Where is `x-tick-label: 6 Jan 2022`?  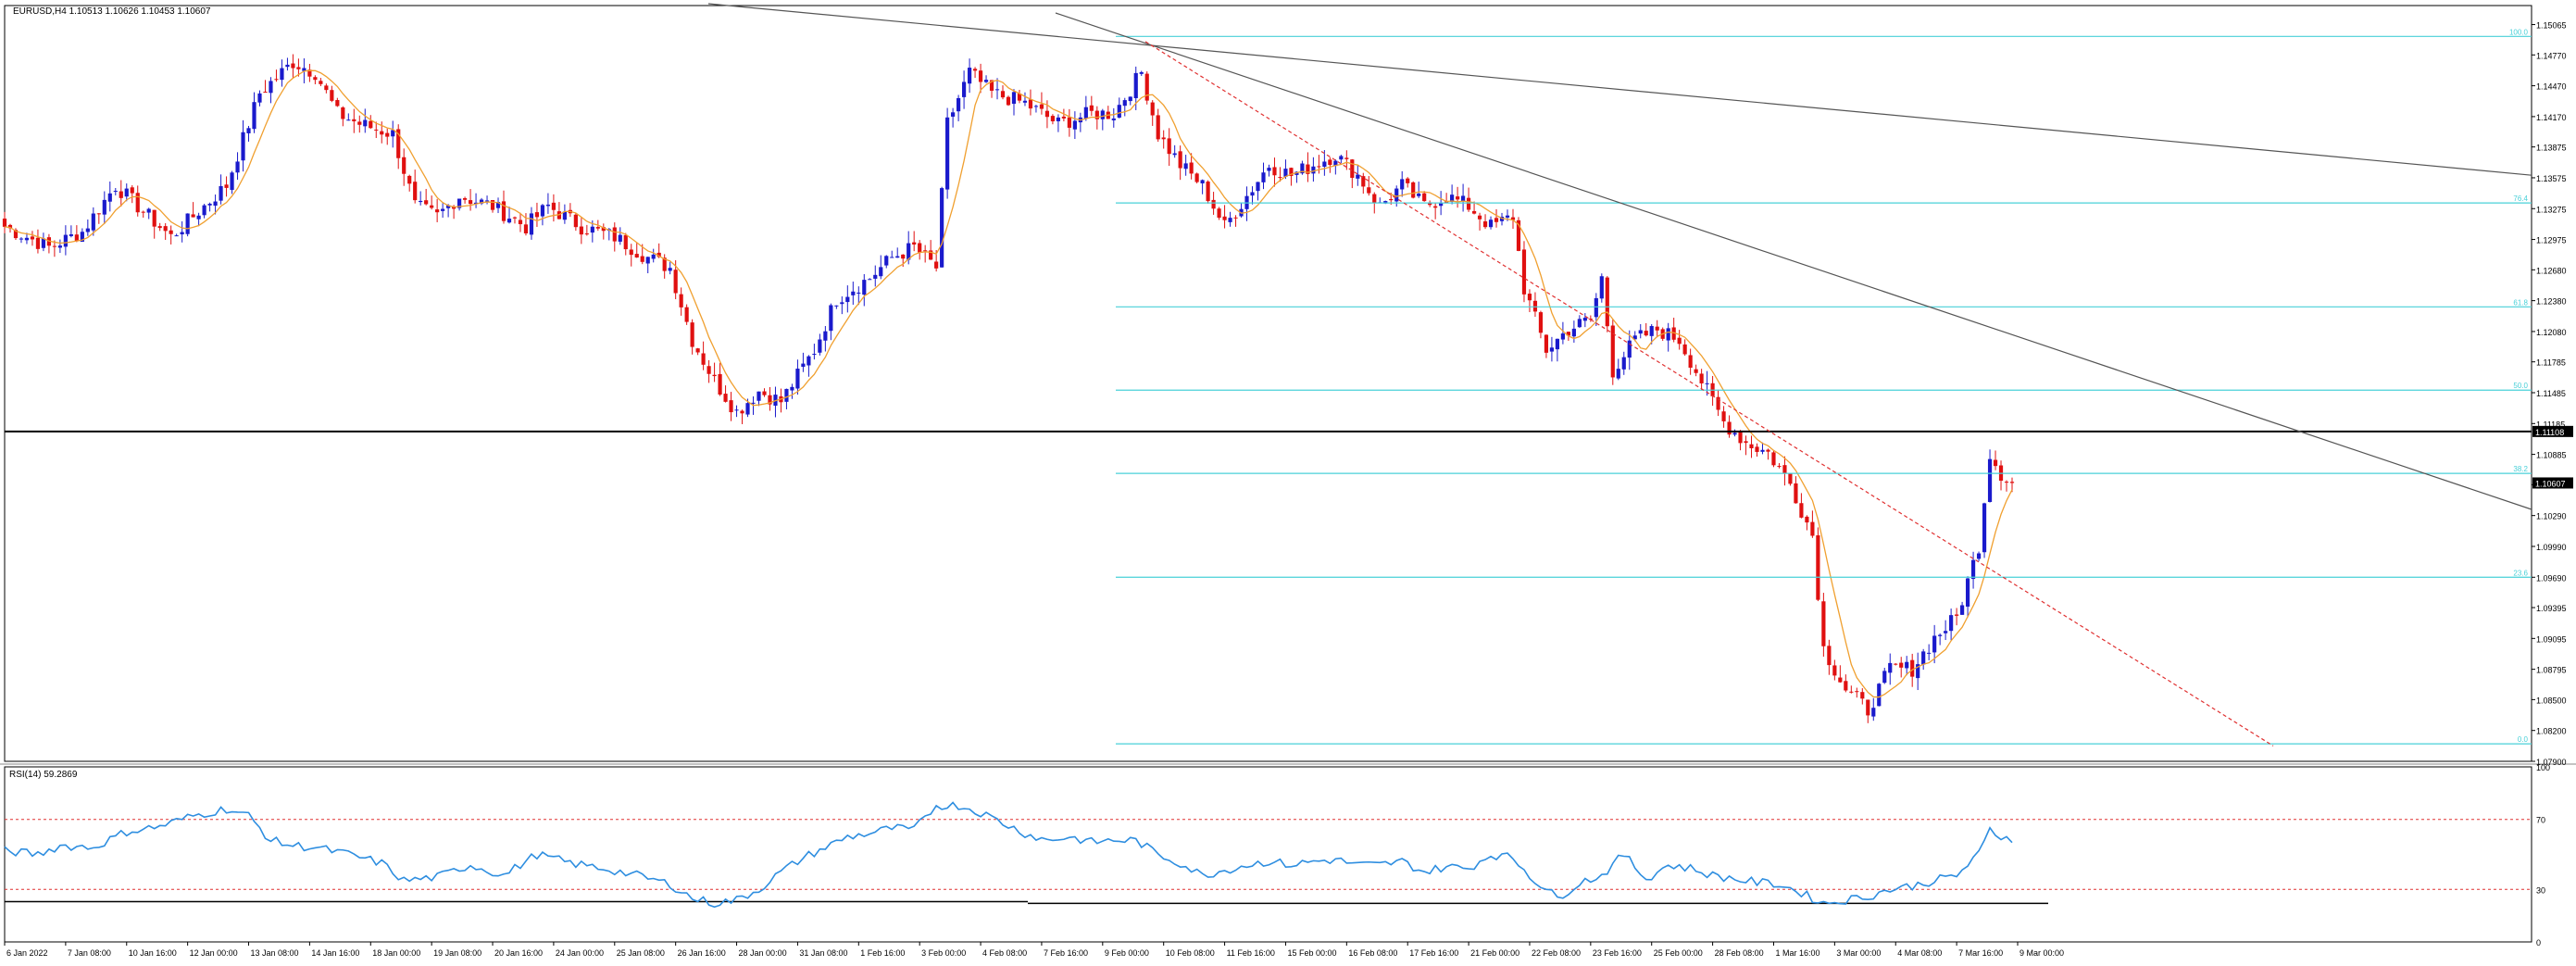
x-tick-label: 6 Jan 2022 is located at coordinates (27, 953).